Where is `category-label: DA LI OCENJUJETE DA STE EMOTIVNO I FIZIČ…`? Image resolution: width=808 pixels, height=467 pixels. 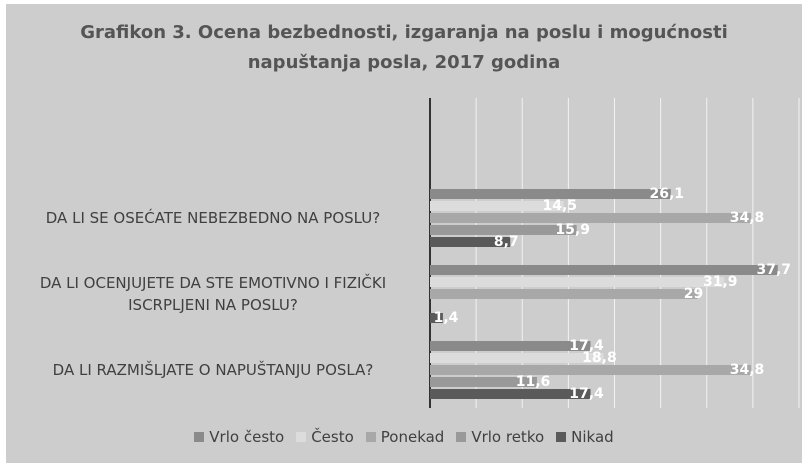
category-label: DA LI OCENJUJETE DA STE EMOTIVNO I FIZIČ… is located at coordinates (213, 294).